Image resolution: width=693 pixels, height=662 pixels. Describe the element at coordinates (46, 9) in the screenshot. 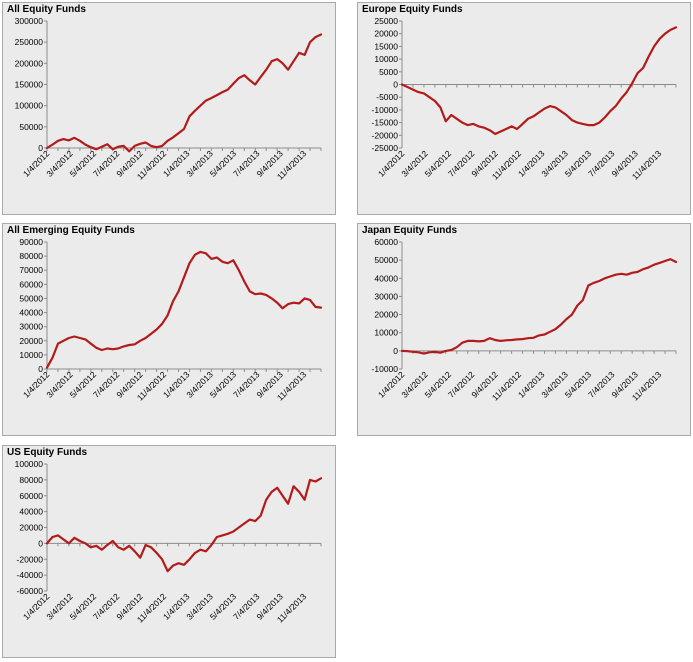

I see `chart-title: All Equity Funds` at that location.